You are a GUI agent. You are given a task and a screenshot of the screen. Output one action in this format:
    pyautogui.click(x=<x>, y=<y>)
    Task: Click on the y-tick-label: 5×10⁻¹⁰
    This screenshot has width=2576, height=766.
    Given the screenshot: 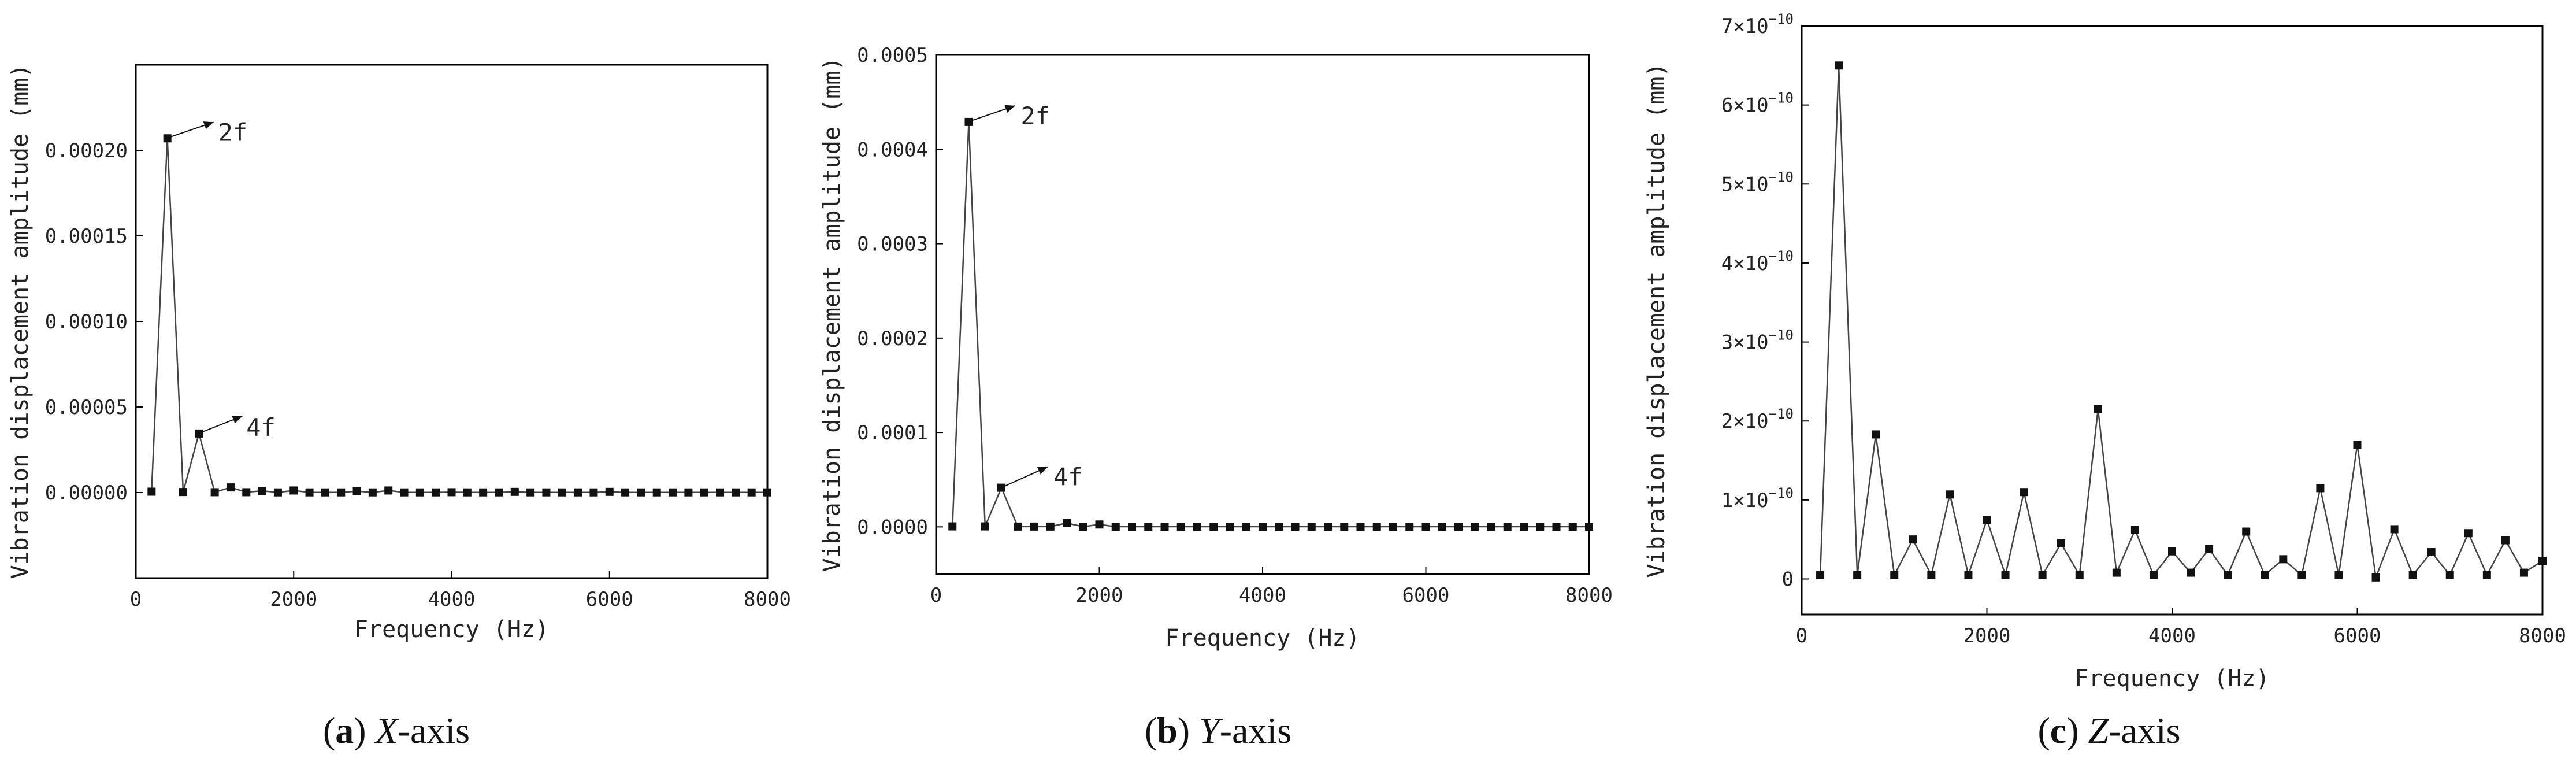 What is the action you would take?
    pyautogui.click(x=1757, y=182)
    